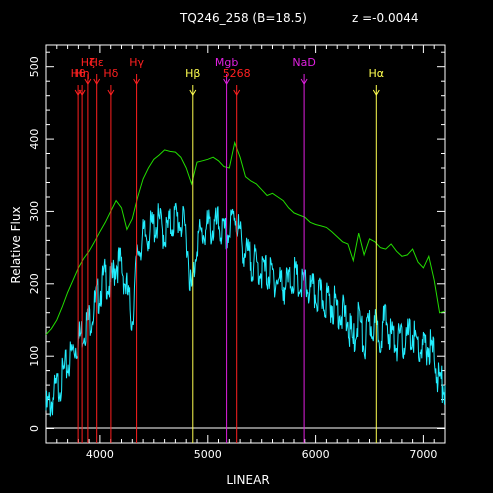  I want to click on spectral-line-label: Hθ, so click(78, 73).